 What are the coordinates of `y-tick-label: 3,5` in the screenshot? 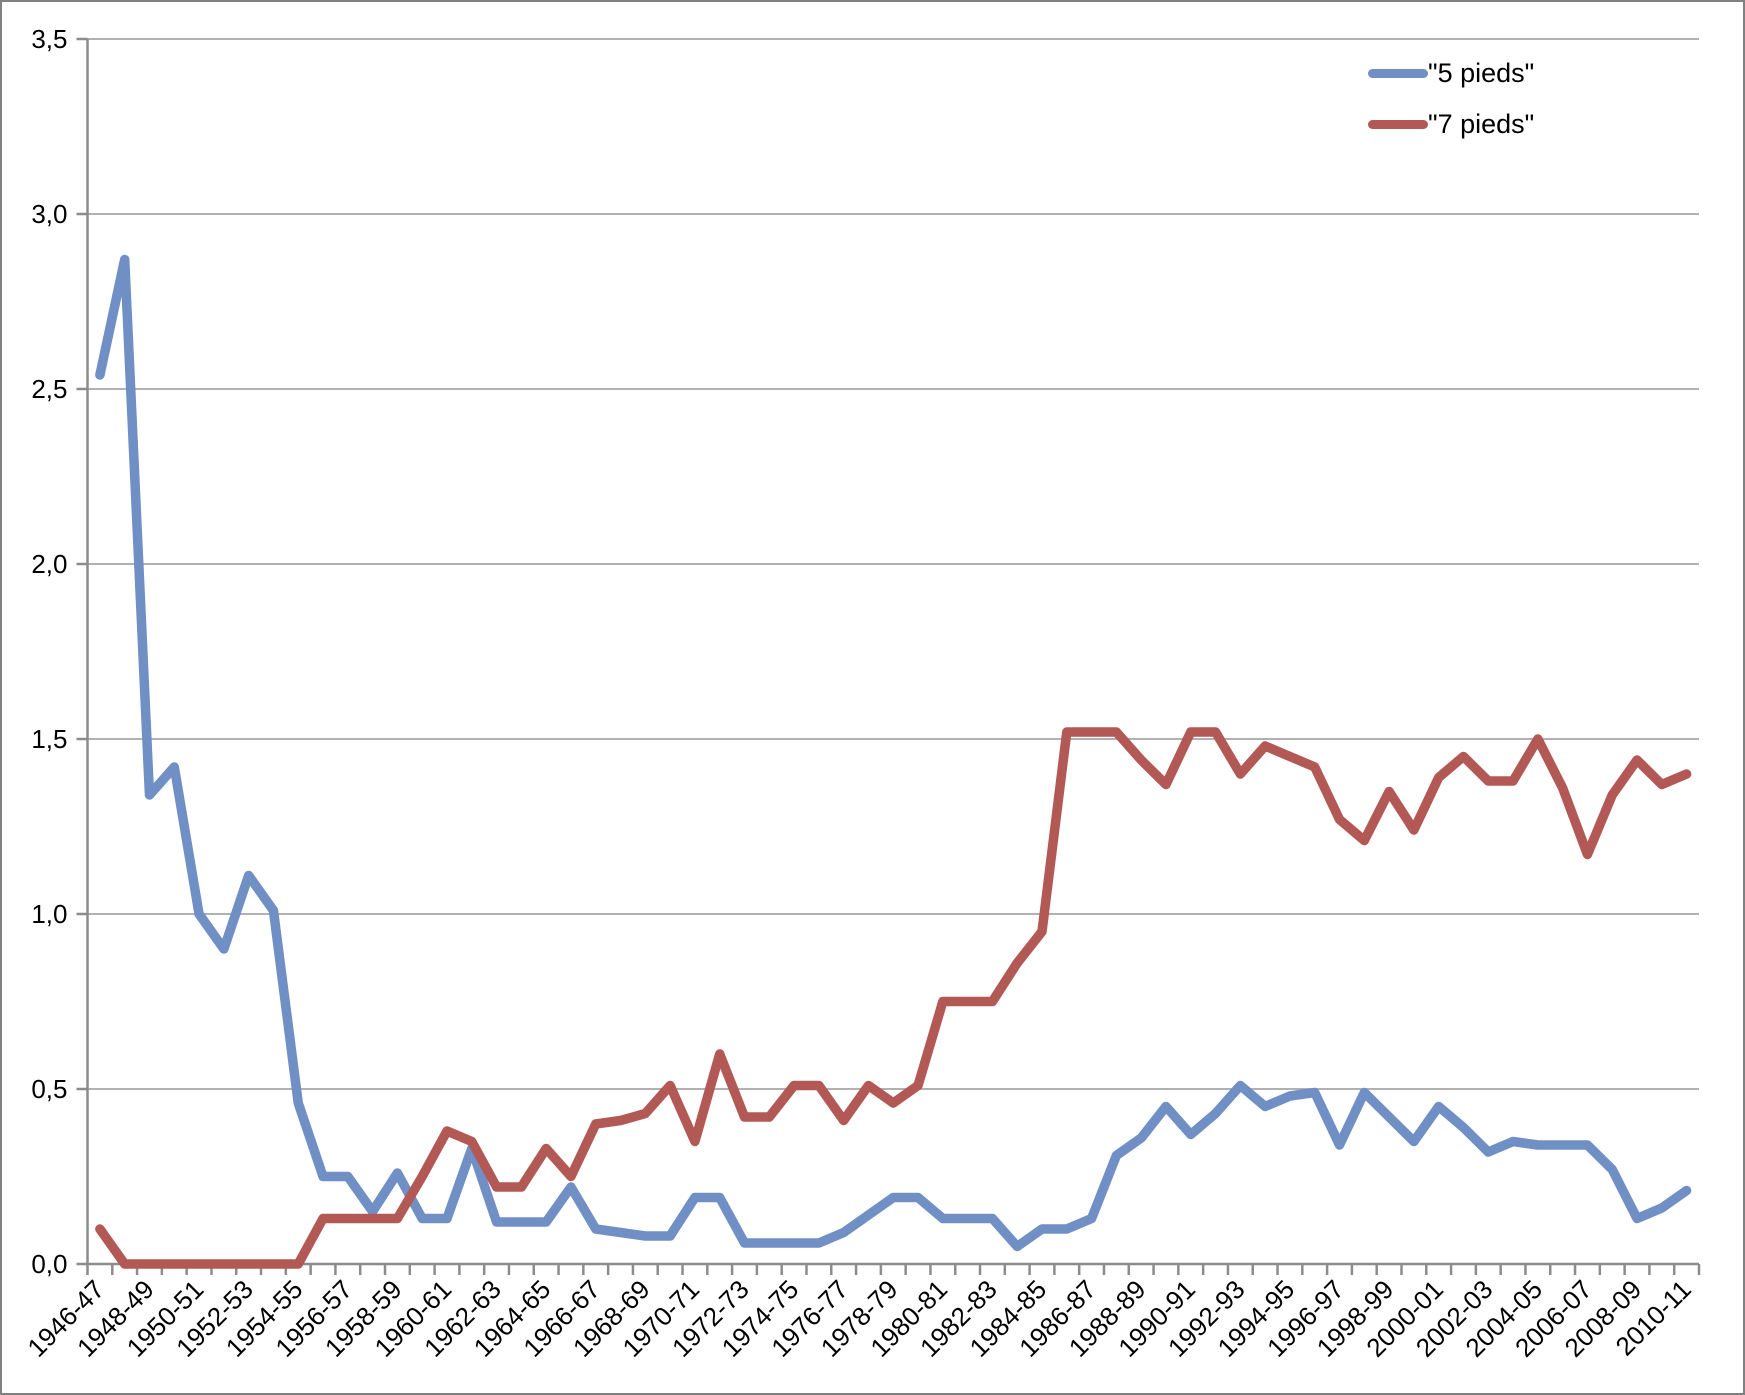 It's located at (49, 39).